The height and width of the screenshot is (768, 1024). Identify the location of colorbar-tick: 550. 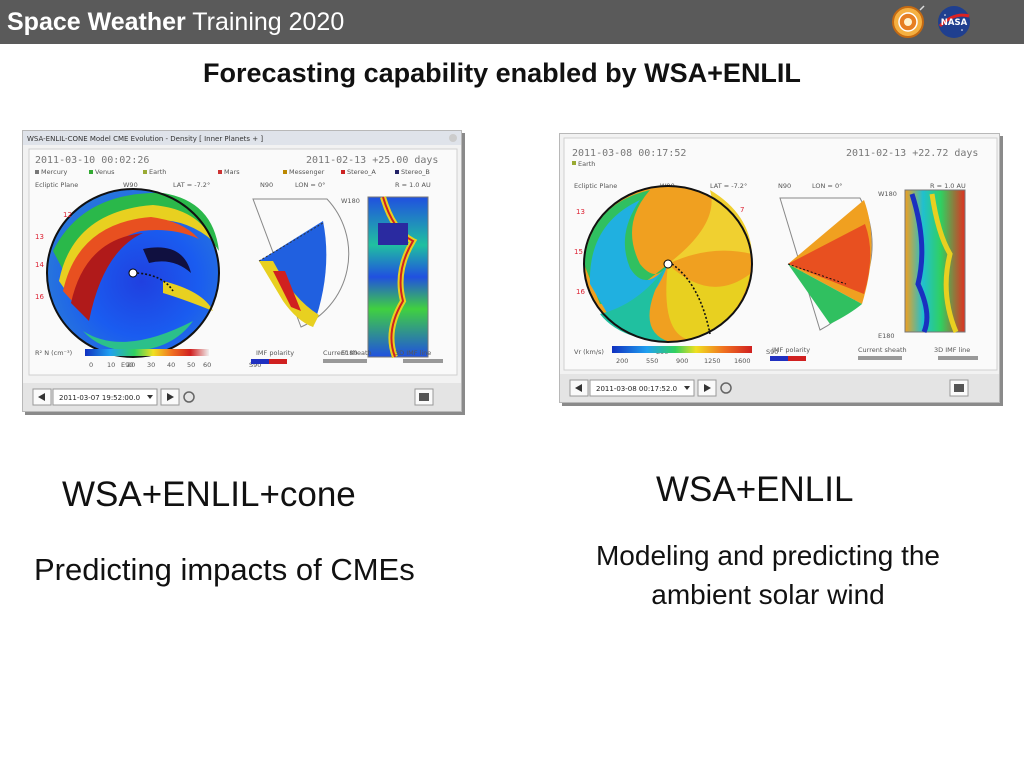
(652, 361).